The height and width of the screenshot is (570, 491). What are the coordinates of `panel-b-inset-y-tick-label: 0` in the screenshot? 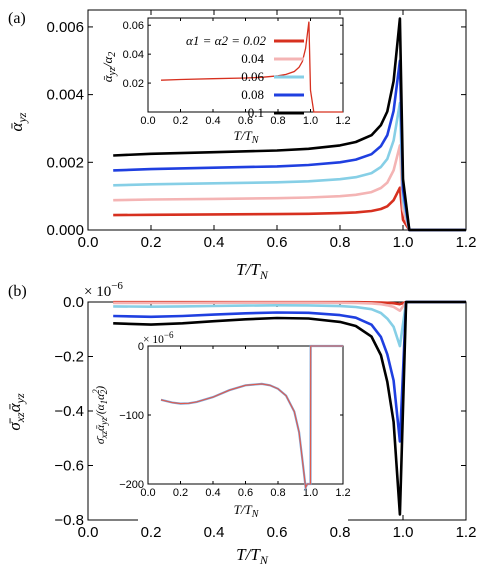 It's located at (141, 347).